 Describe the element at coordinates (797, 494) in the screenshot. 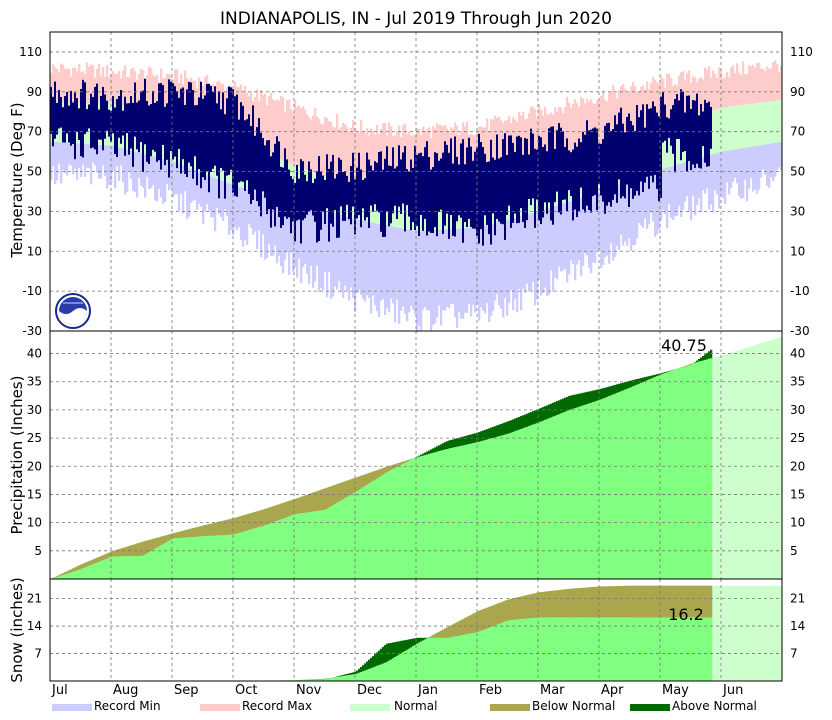

I see `y-tick-label-right: 15` at that location.